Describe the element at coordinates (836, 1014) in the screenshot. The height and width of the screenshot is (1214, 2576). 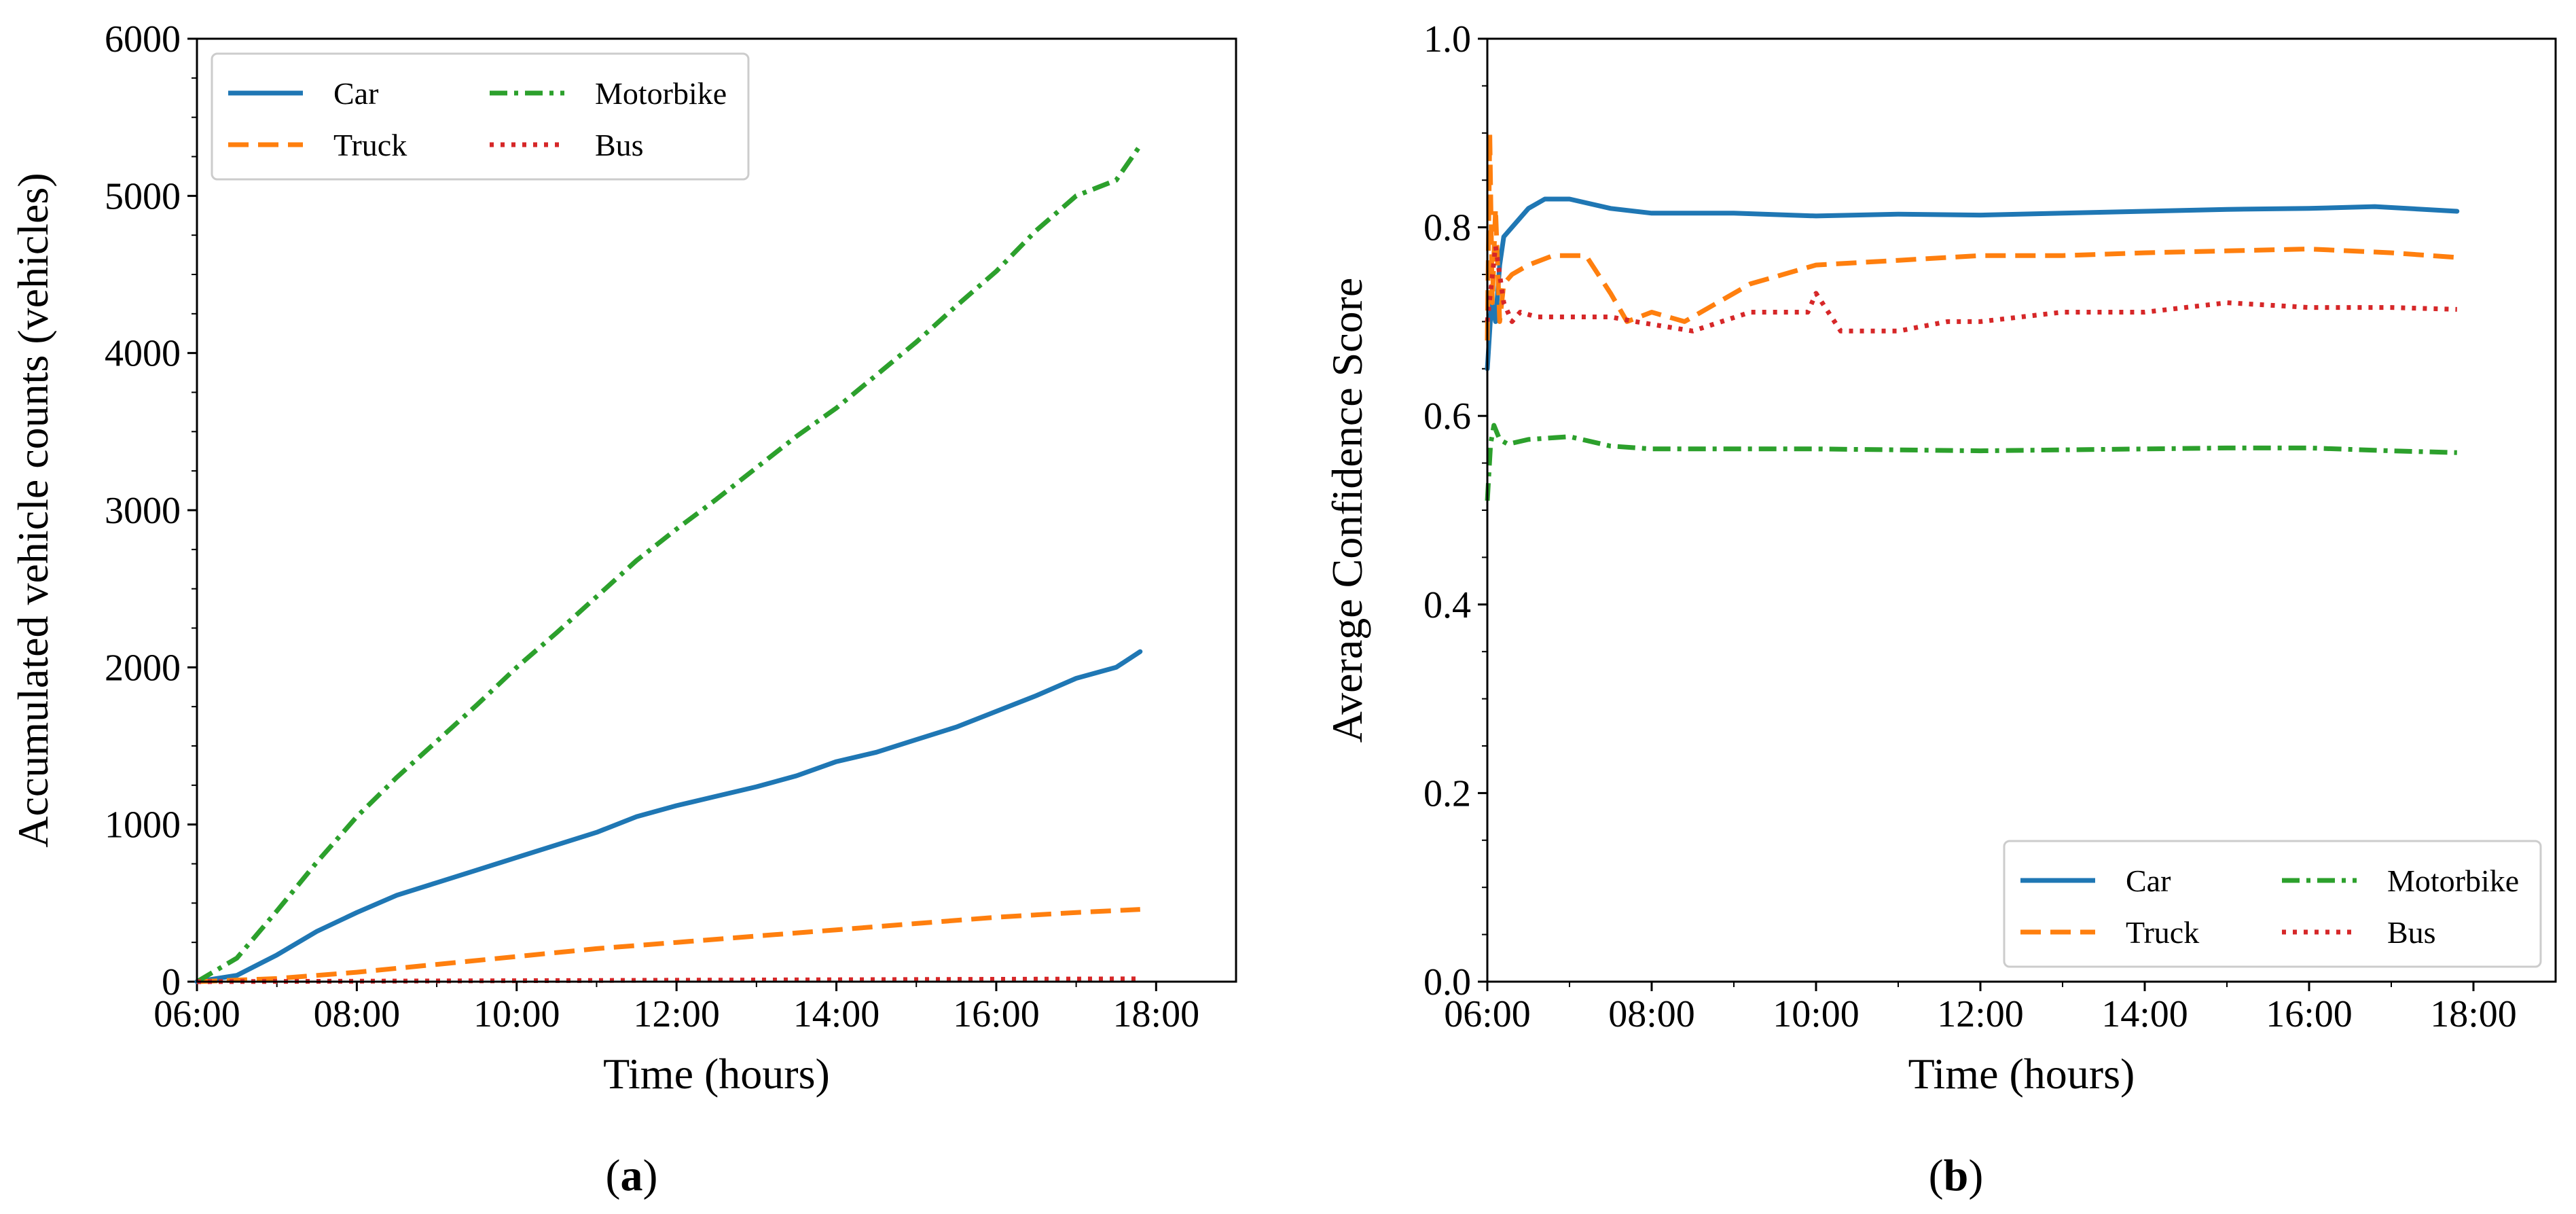
I see `panel-a-x-tick-label: 14:00` at that location.